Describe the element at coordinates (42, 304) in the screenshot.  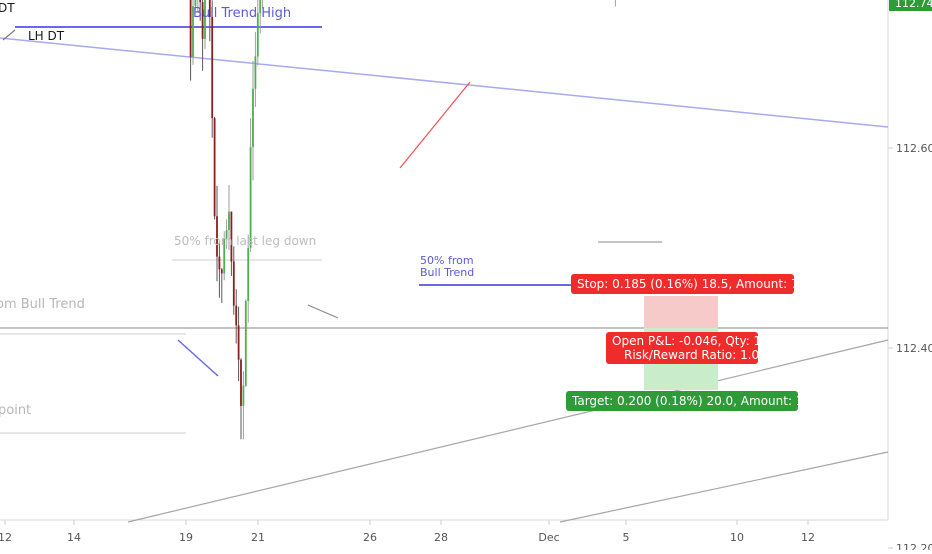
I see `annotation-om-bull-trend: om Bull Trend` at that location.